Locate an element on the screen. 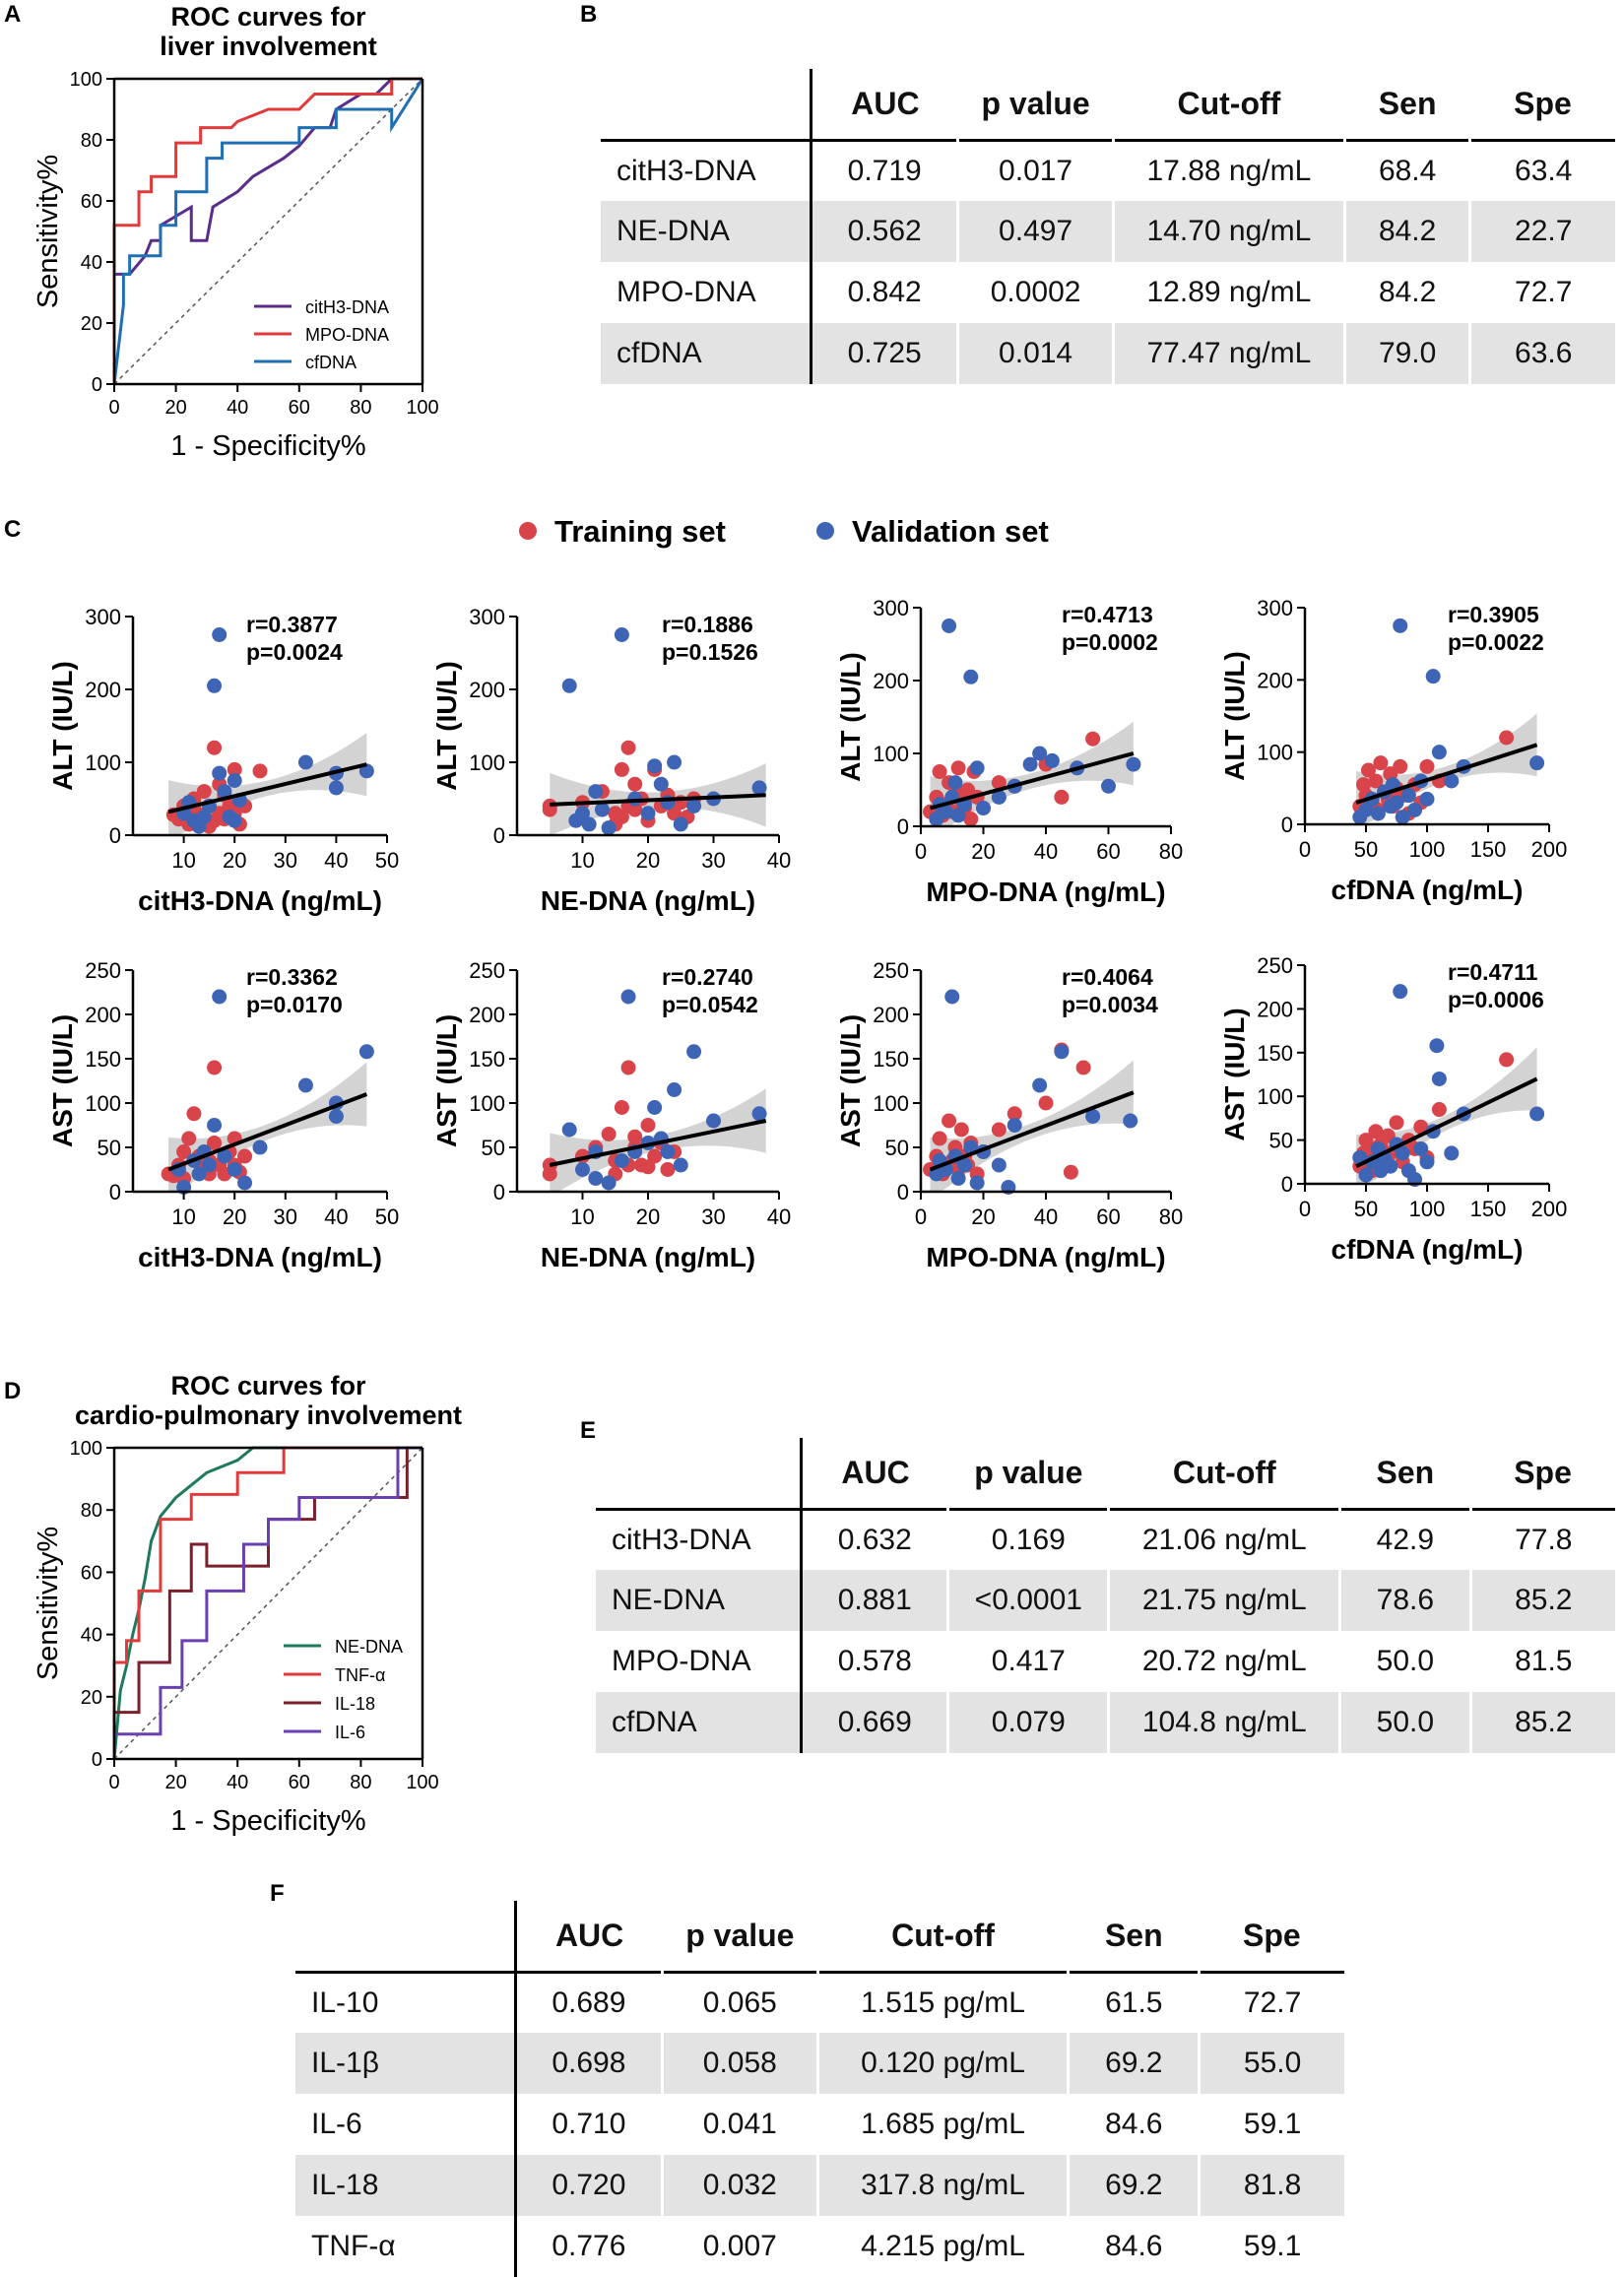  table-cell: 42.9 is located at coordinates (1405, 1539).